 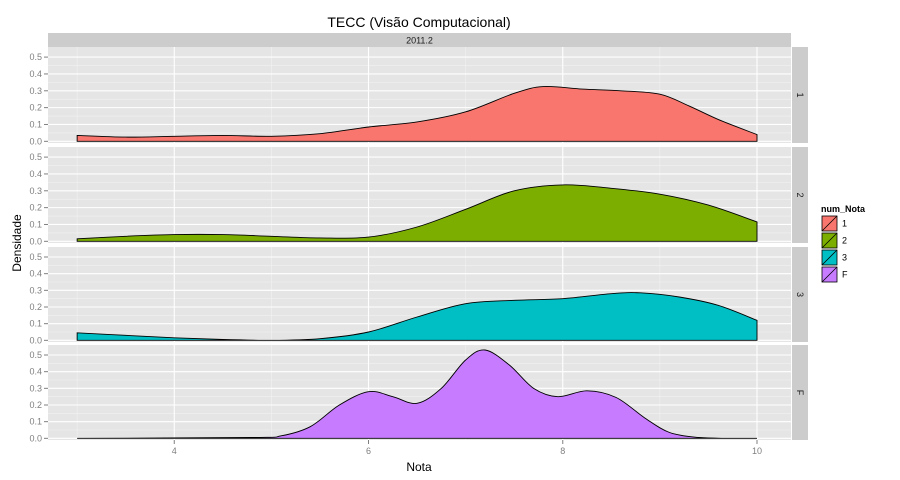 I want to click on legend-label-2: 2, so click(x=844, y=241).